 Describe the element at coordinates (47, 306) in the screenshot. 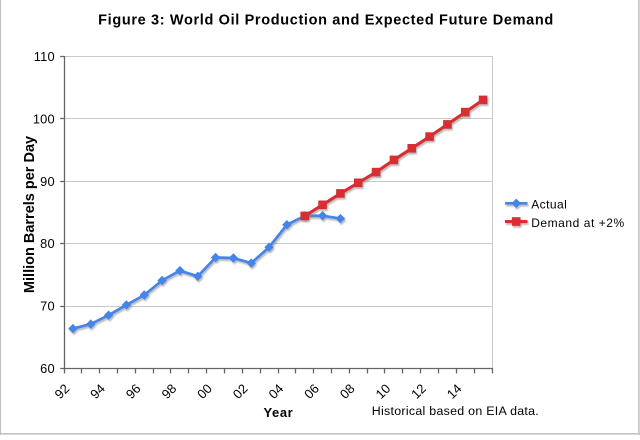

I see `svg-text: 70` at that location.